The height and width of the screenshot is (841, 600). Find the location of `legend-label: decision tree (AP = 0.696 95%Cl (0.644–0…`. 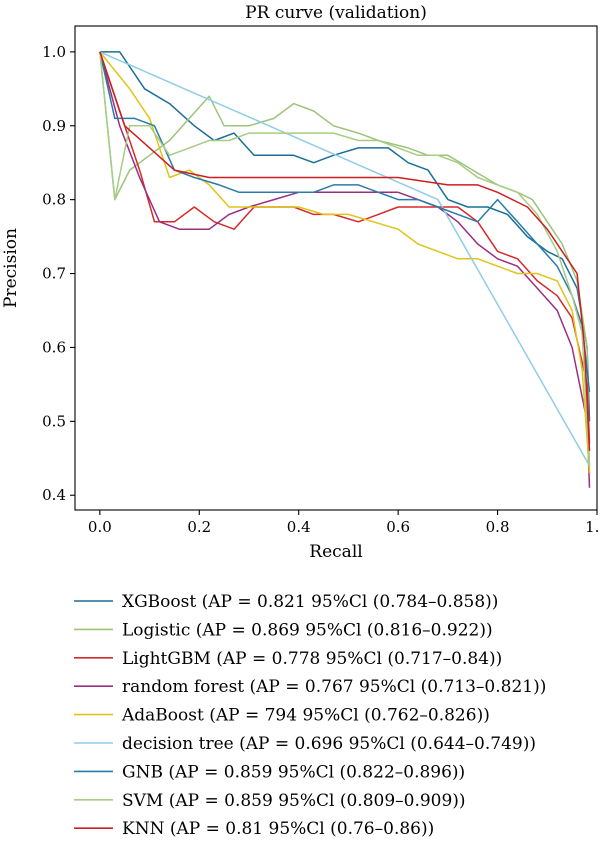

legend-label: decision tree (AP = 0.696 95%Cl (0.644–0… is located at coordinates (329, 744).